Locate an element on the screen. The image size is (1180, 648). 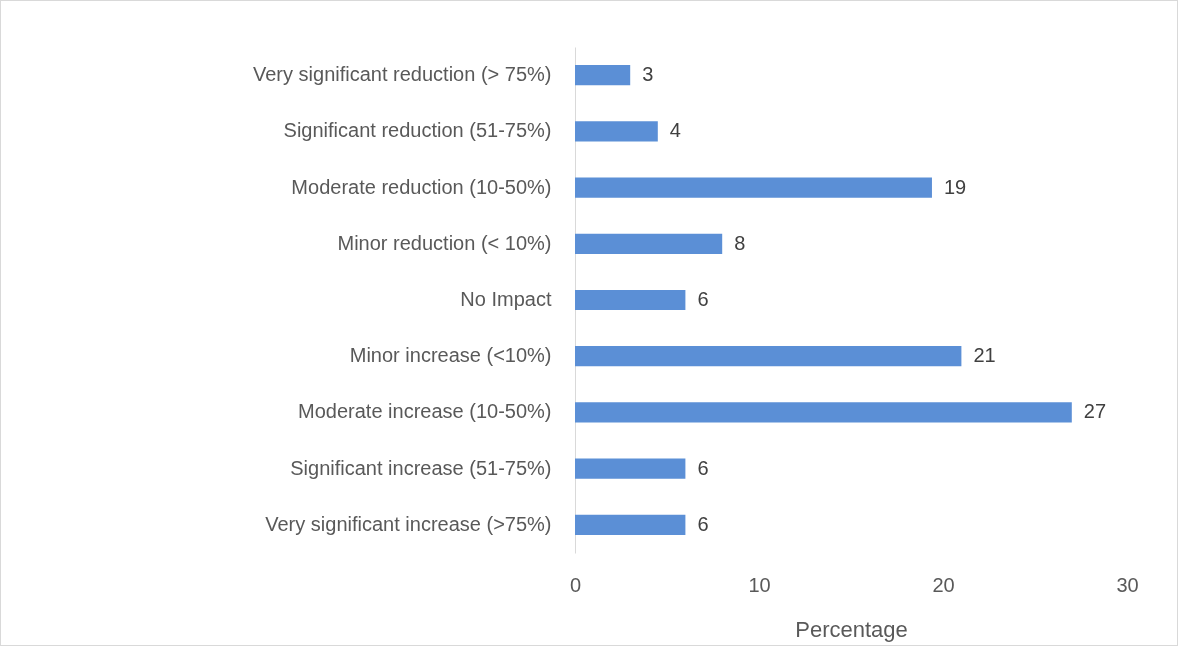
y-tick-label: Moderate increase (10-50%) is located at coordinates (425, 411).